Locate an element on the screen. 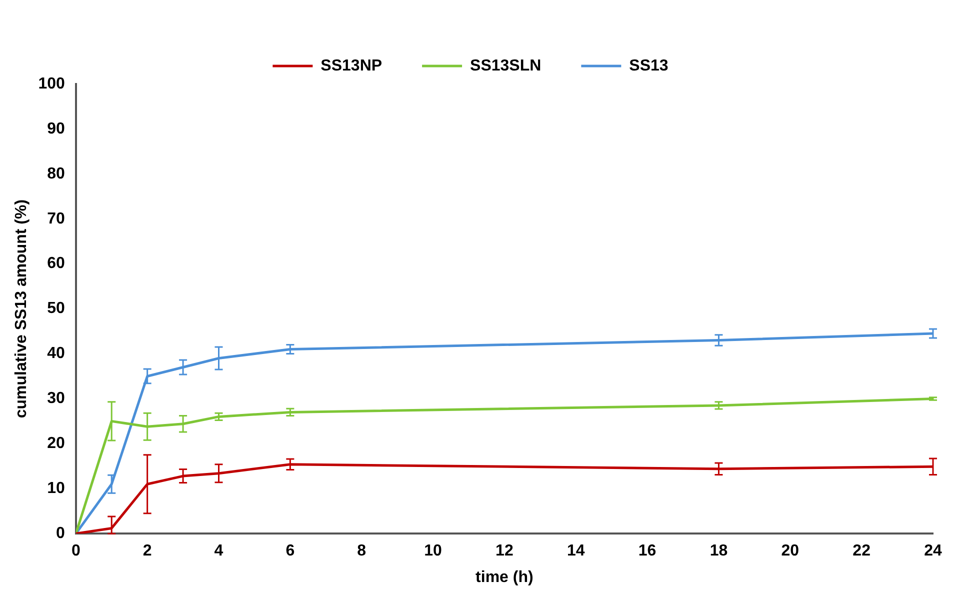  x-tick-label: 24 is located at coordinates (933, 551).